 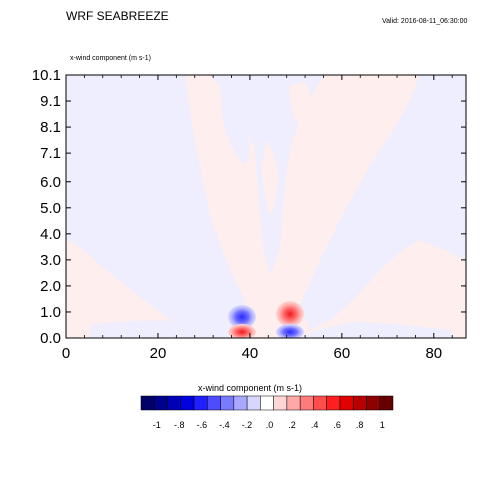 I want to click on y-tick-label: 7.1, so click(x=50, y=153).